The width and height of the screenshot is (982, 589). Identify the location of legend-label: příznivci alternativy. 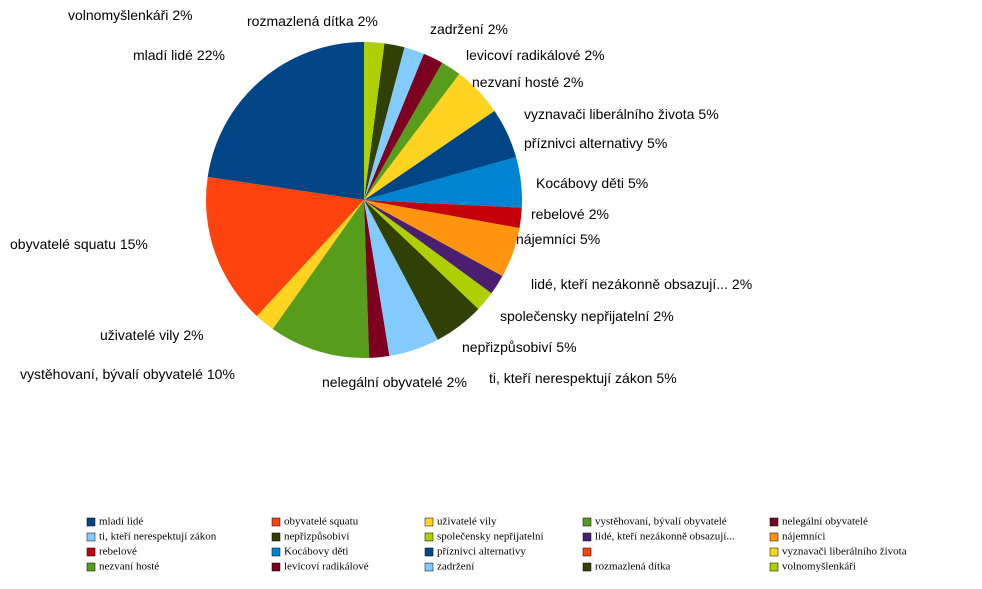
(481, 552).